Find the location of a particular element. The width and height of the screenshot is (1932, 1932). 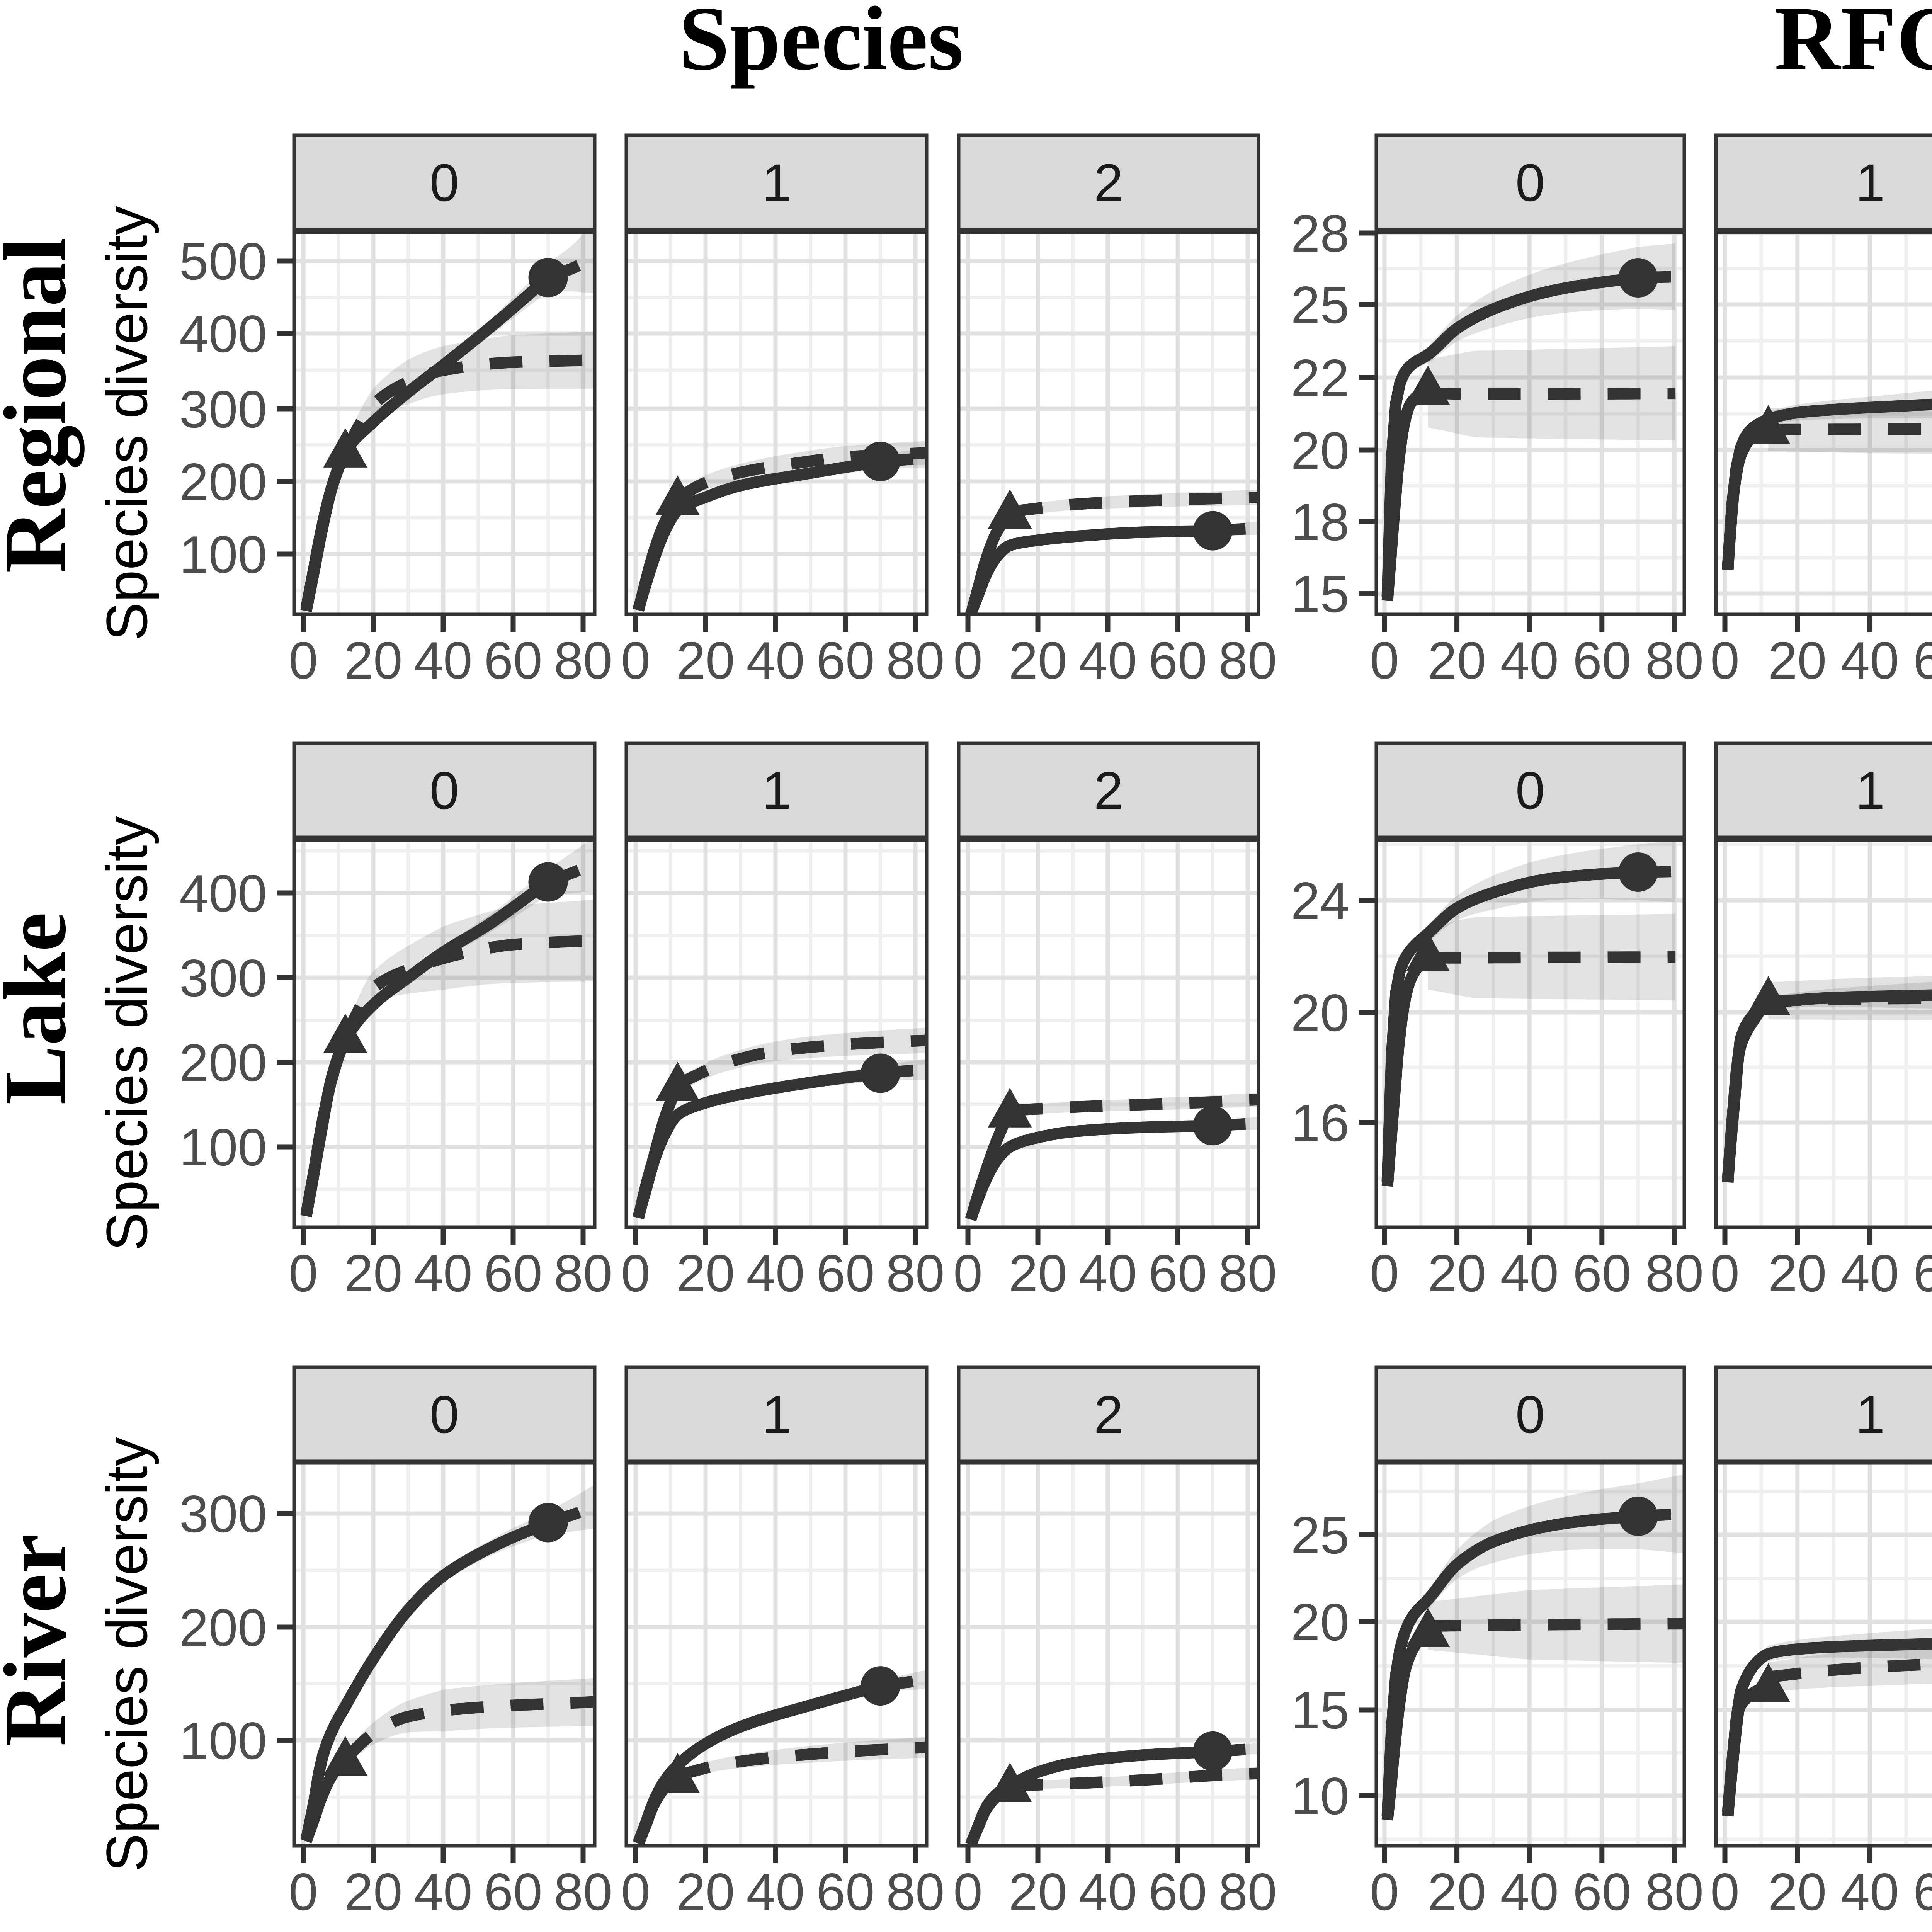

svg-text: Regional is located at coordinates (43, 406).